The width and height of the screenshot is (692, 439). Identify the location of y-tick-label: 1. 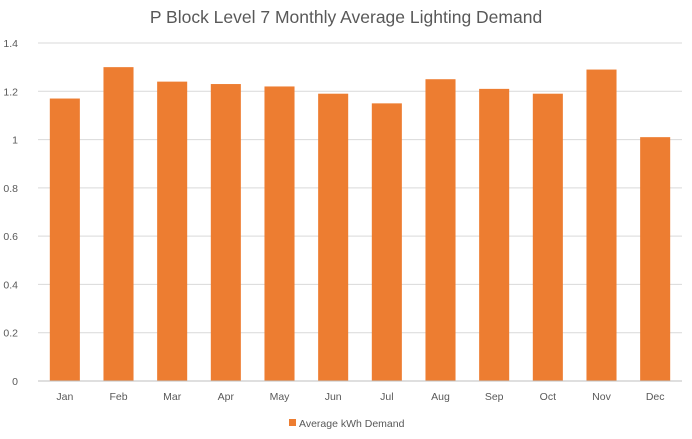
(15, 141).